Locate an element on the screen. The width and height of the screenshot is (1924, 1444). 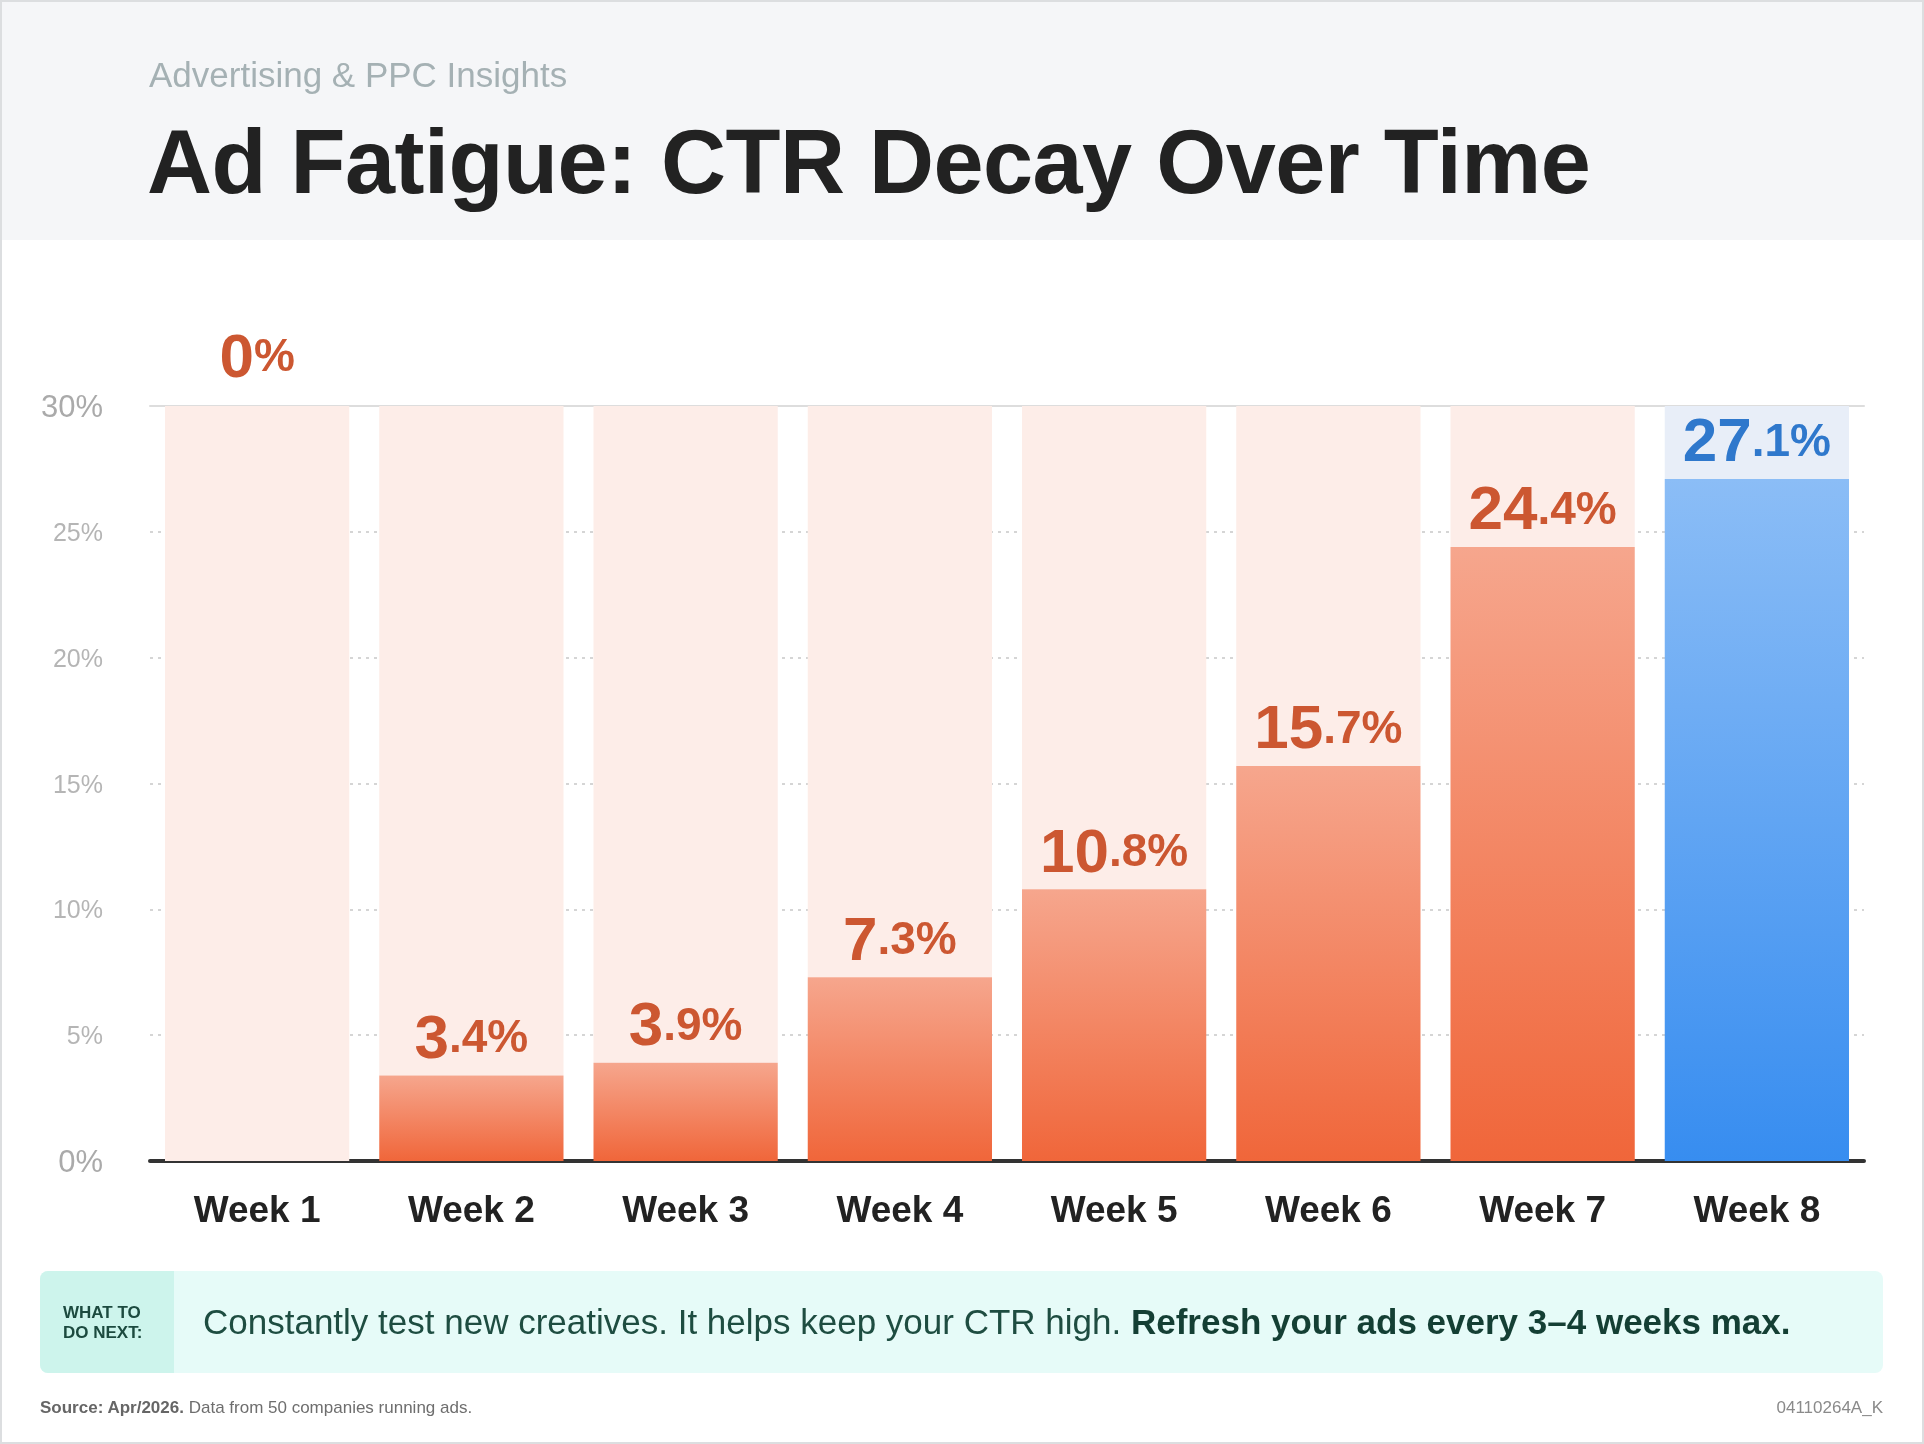
data-label: 15.7% is located at coordinates (1328, 727).